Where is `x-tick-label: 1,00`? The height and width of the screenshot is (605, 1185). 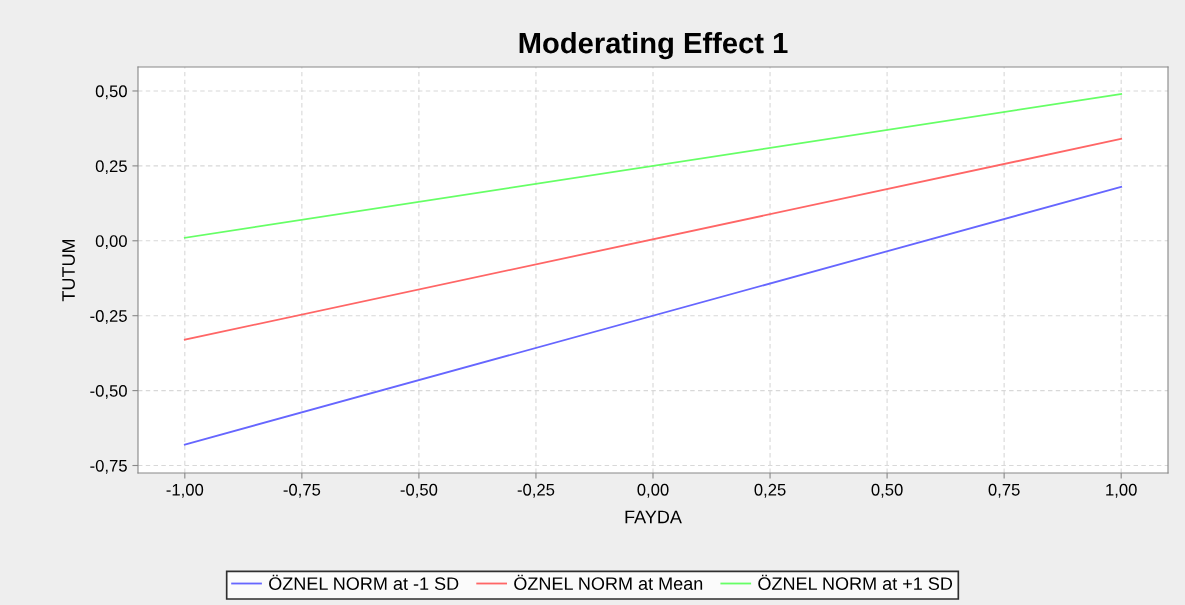 x-tick-label: 1,00 is located at coordinates (1121, 490).